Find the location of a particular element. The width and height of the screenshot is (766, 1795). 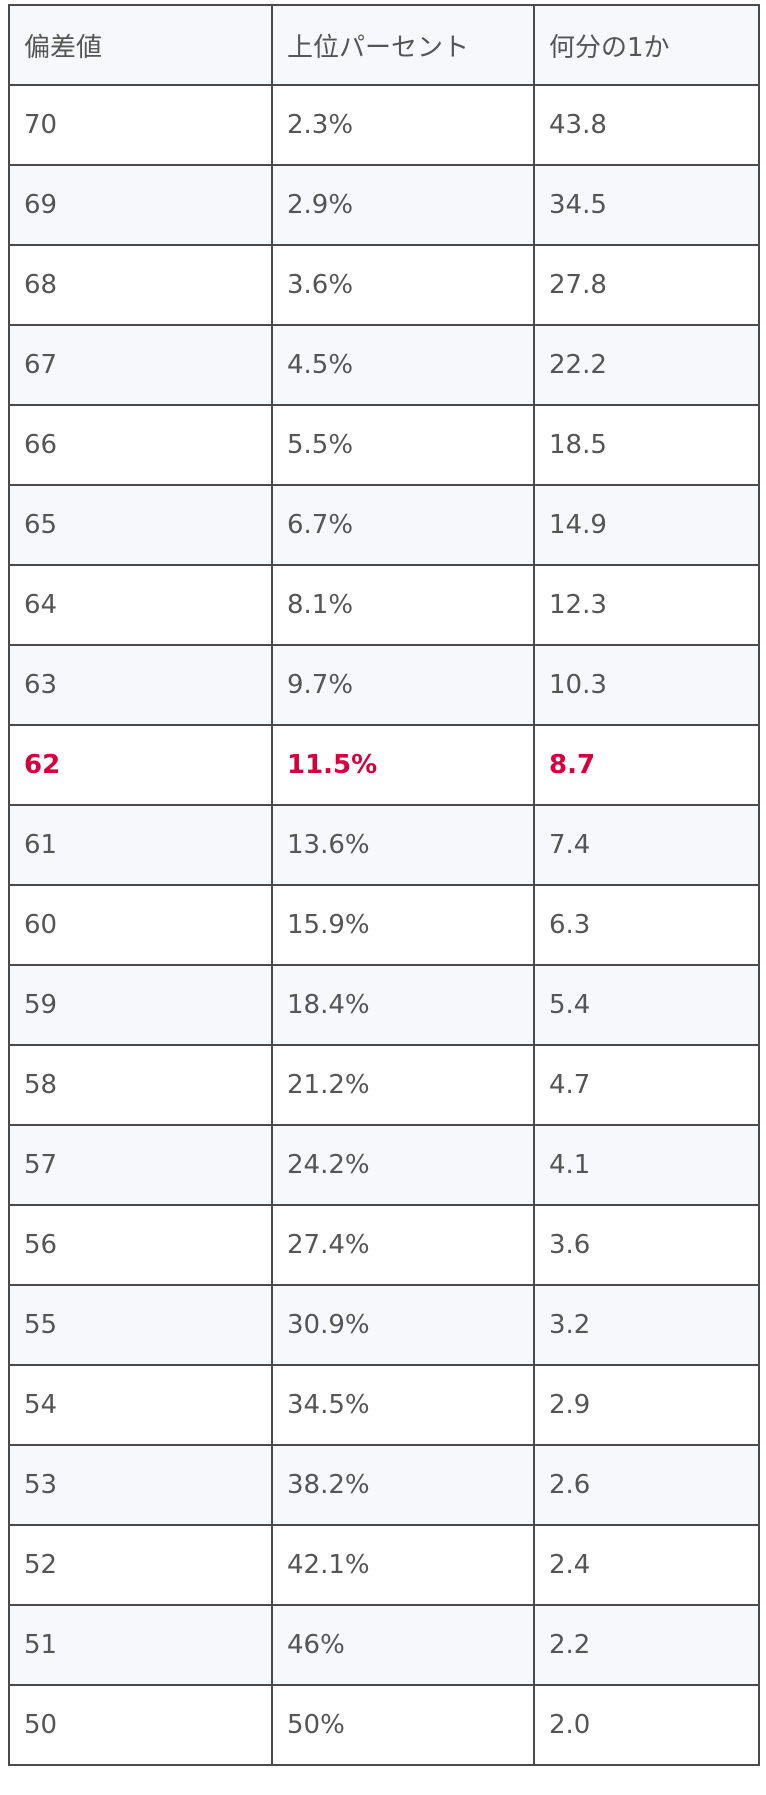

table-row: 61 13.6% 7.4 is located at coordinates (384, 845).